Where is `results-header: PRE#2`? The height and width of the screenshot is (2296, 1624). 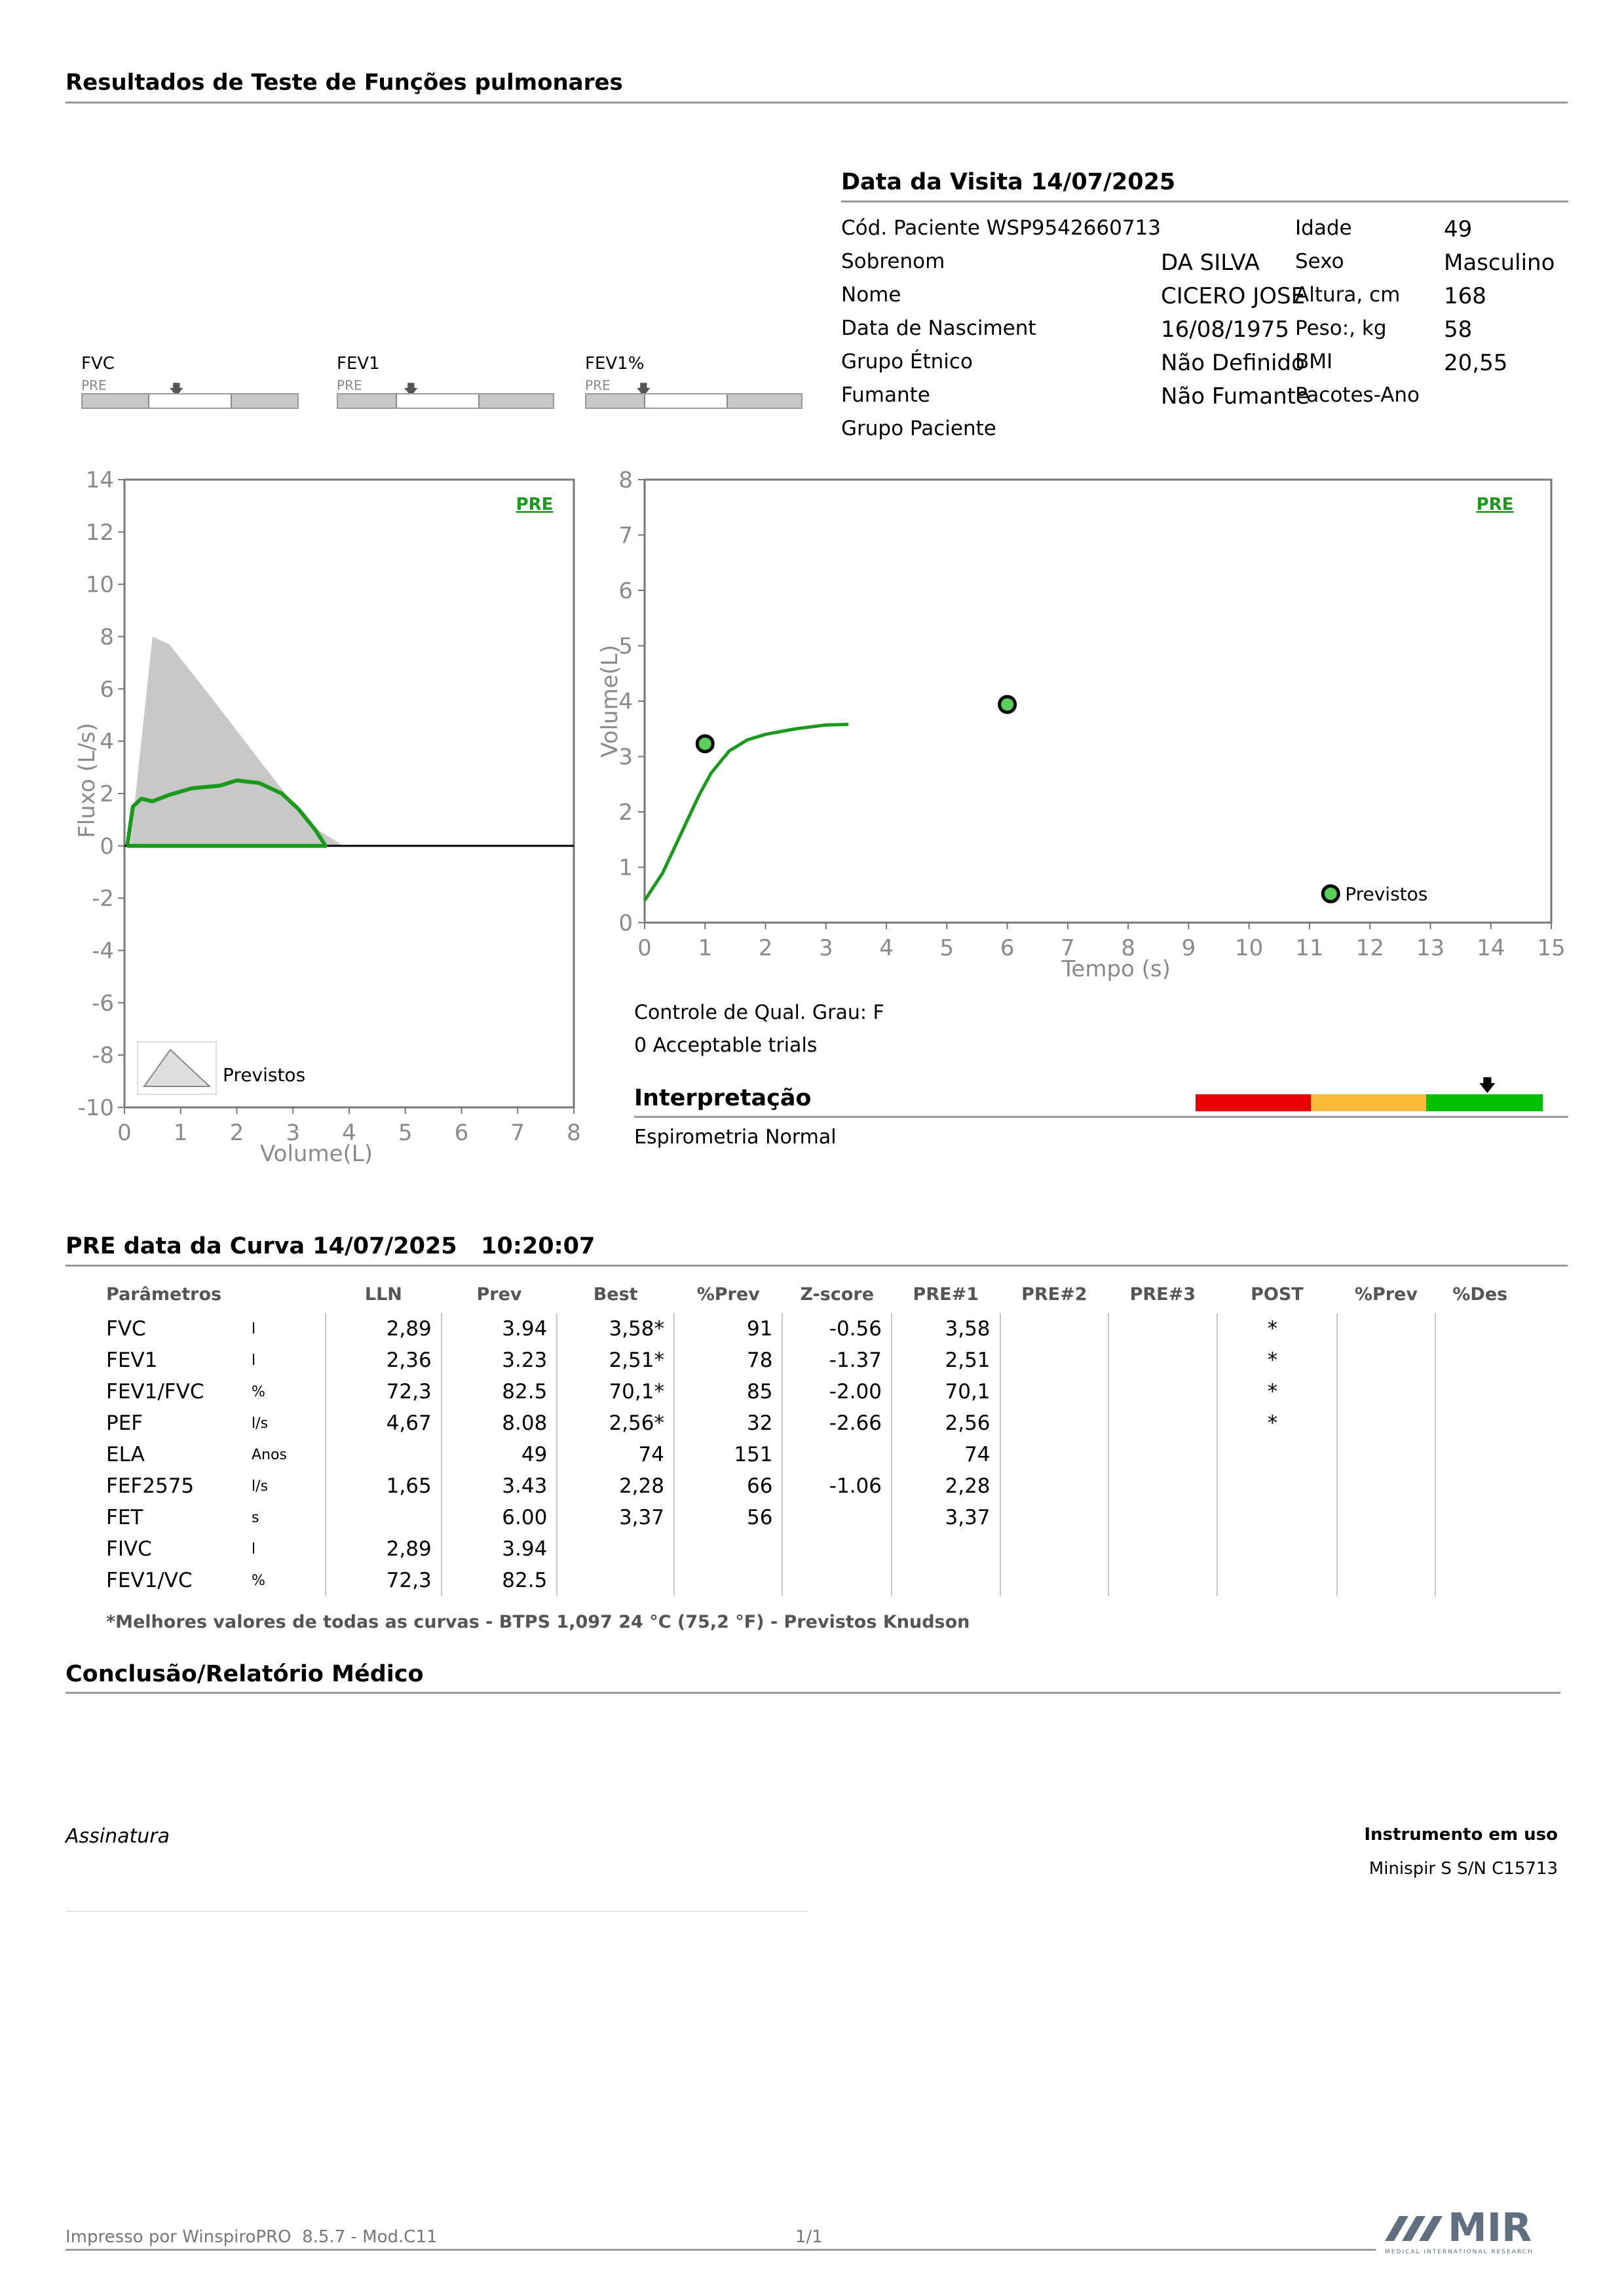 results-header: PRE#2 is located at coordinates (1054, 1294).